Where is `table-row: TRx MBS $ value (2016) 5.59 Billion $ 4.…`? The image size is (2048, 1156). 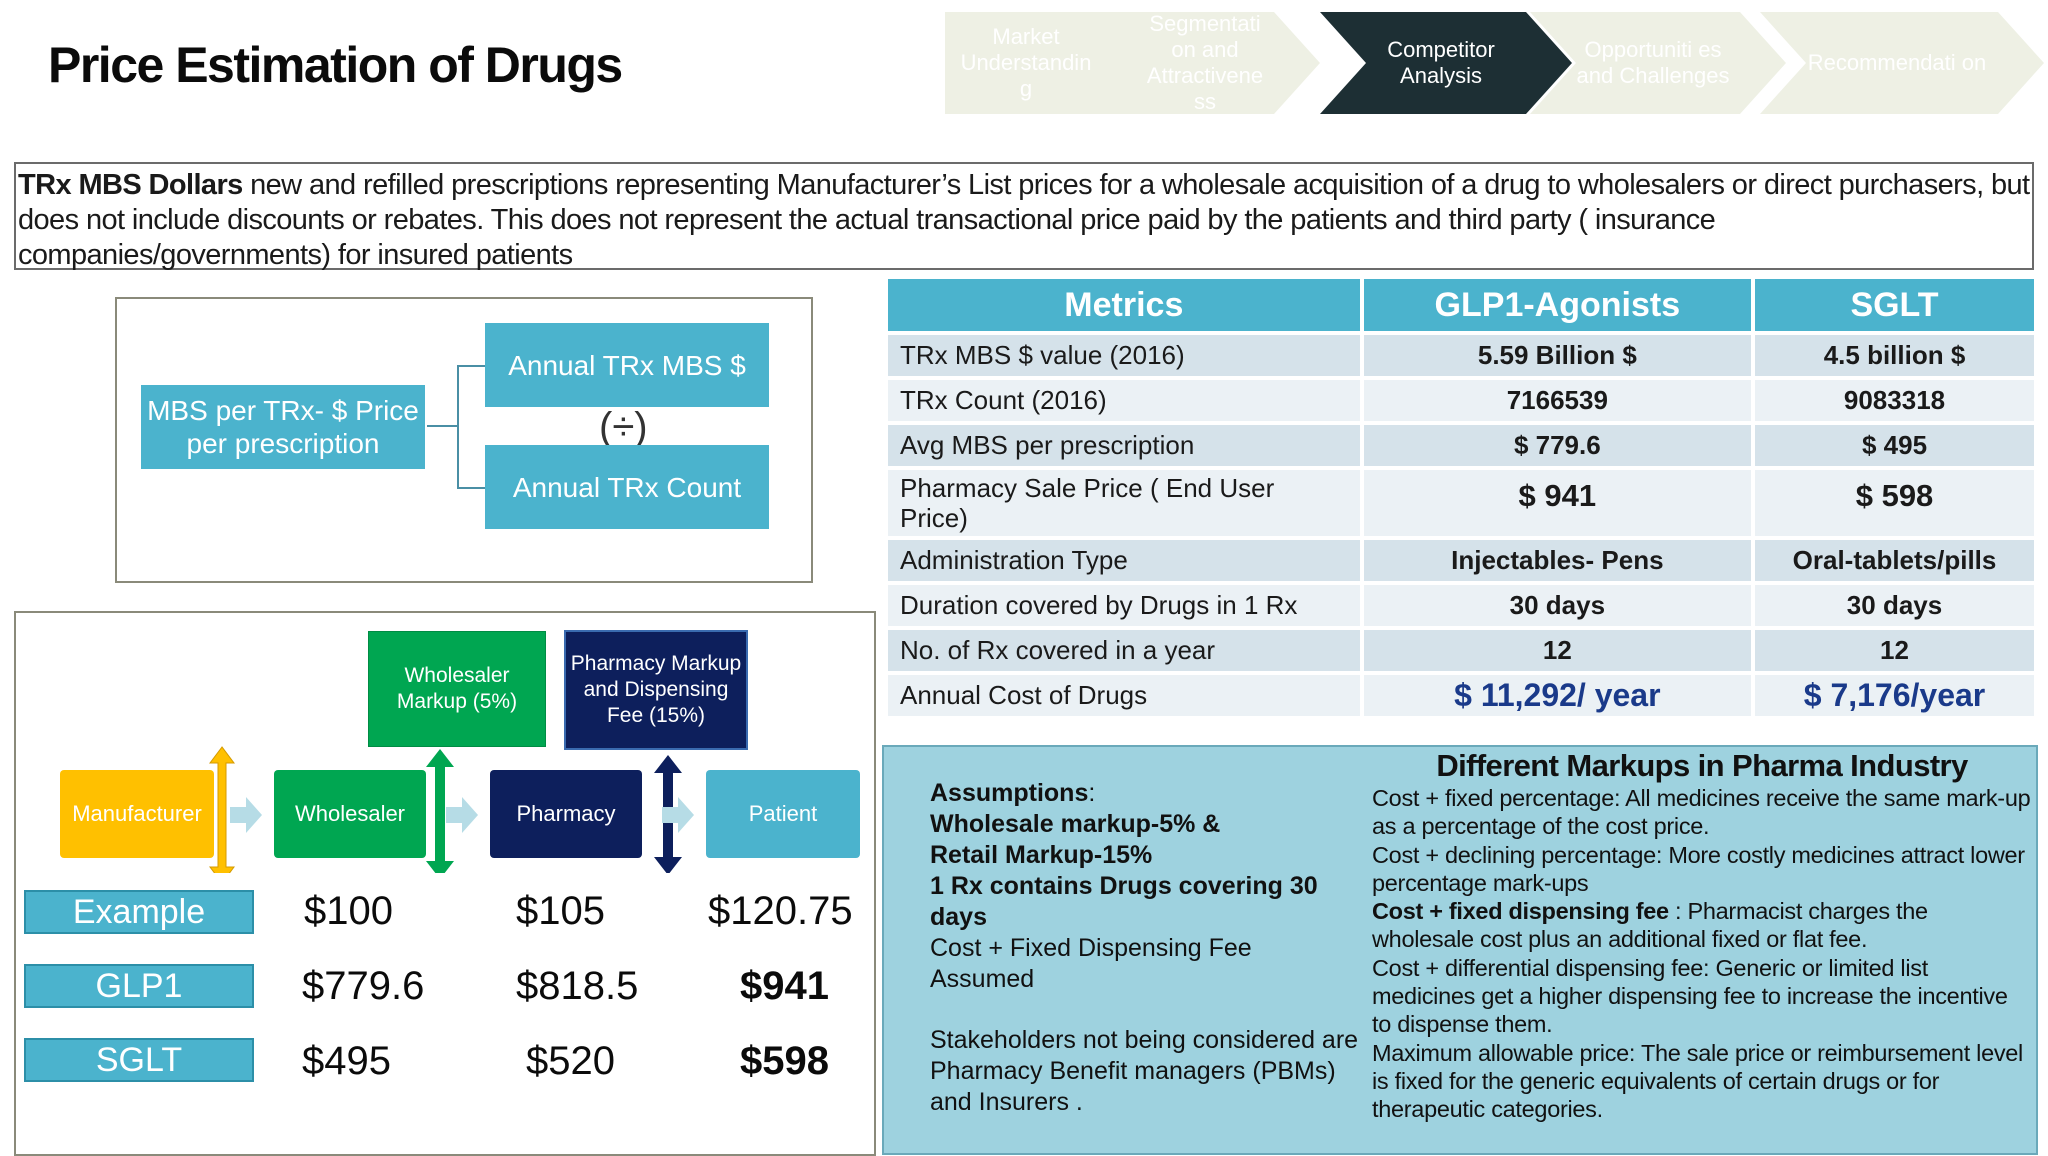 table-row: TRx MBS $ value (2016) 5.59 Billion $ 4.… is located at coordinates (1461, 355).